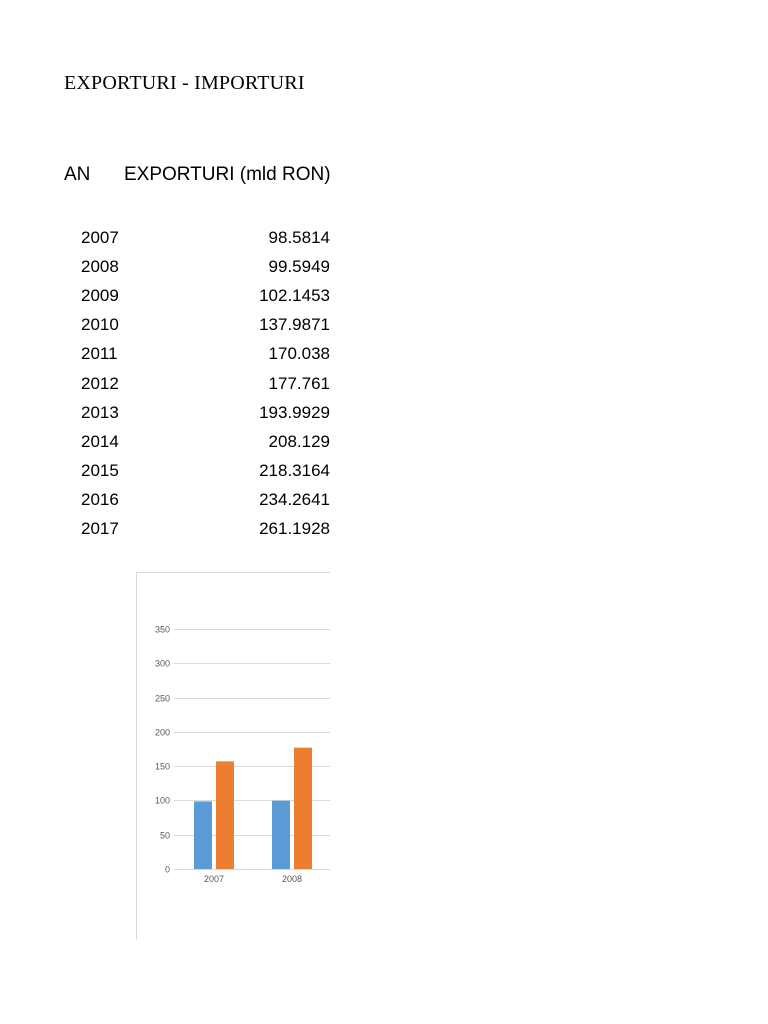 The height and width of the screenshot is (1024, 768). What do you see at coordinates (197, 471) in the screenshot?
I see `table-row: 2015 218.3164` at bounding box center [197, 471].